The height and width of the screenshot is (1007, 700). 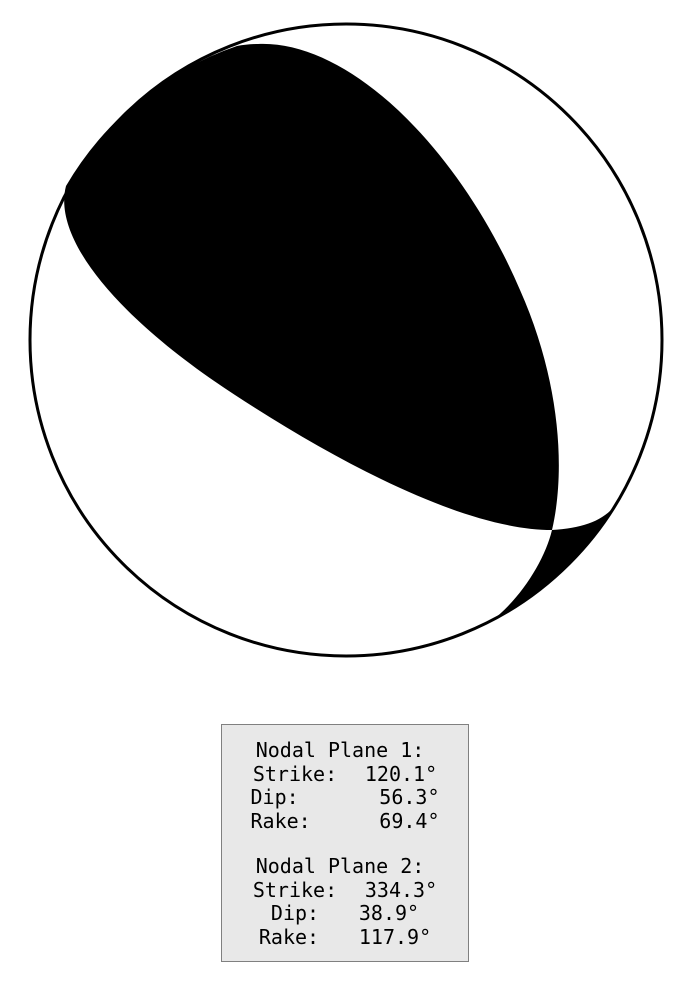 What do you see at coordinates (345, 937) in the screenshot?
I see `np2-rake-row: Rake: 117.9°` at bounding box center [345, 937].